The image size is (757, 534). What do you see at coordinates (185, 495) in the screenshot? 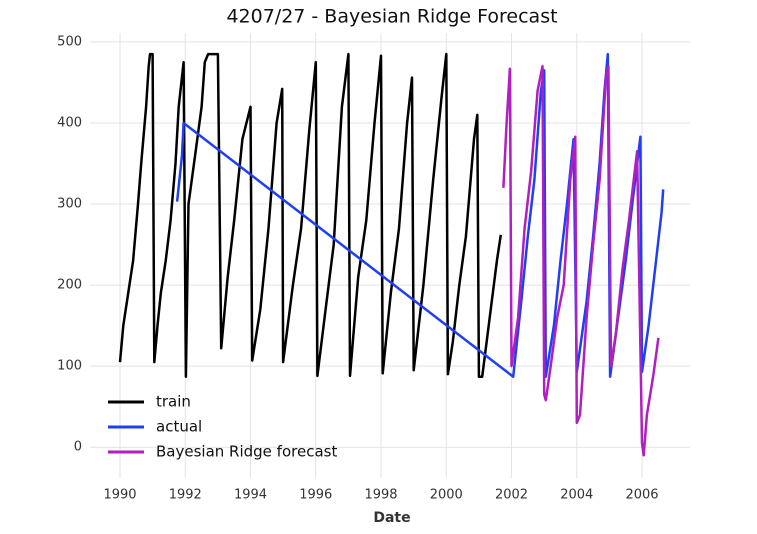
I see `x-tick-label: 1992` at bounding box center [185, 495].